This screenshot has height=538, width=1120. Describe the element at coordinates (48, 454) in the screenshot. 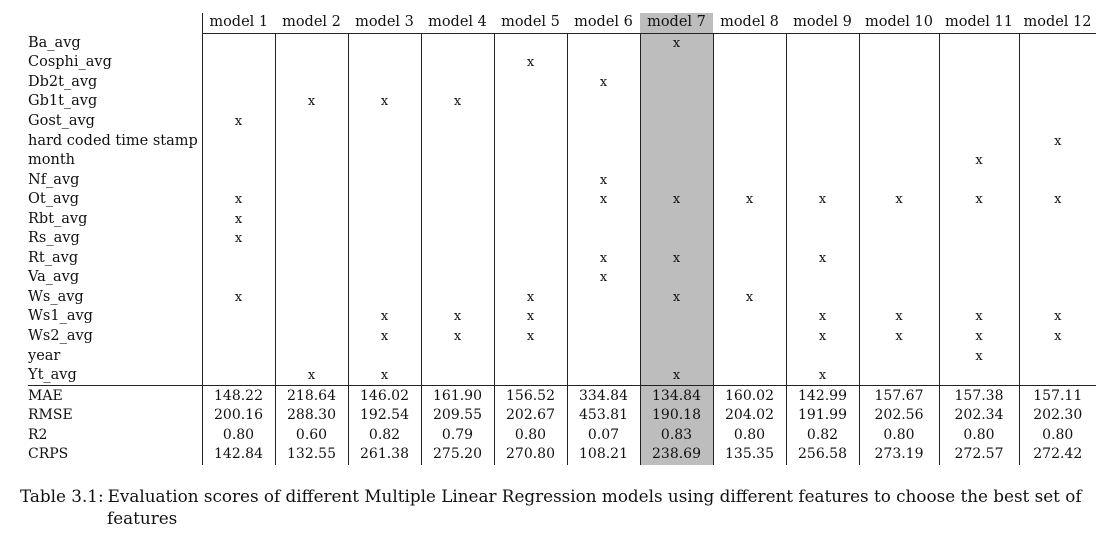

I see `metric-name: CRPS` at that location.